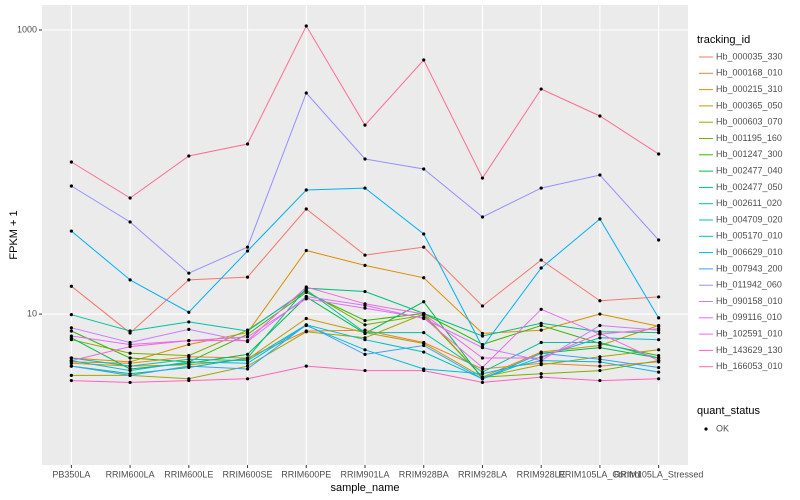  What do you see at coordinates (749, 122) in the screenshot?
I see `legend-label: Hb_000603_070` at bounding box center [749, 122].